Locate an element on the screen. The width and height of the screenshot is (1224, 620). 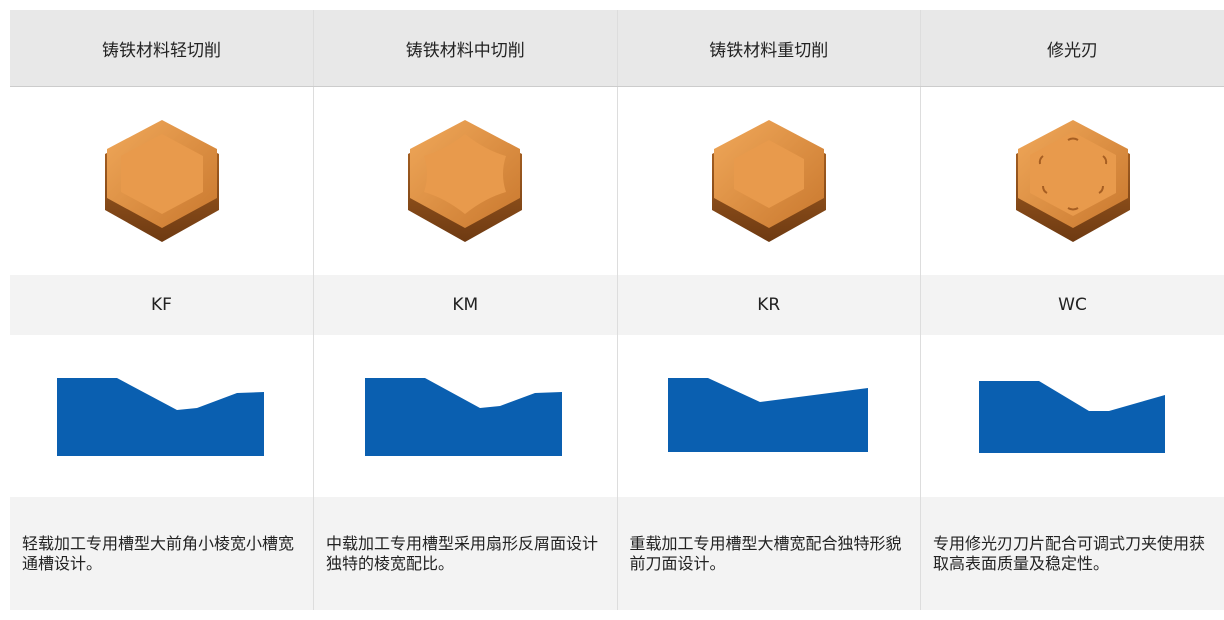
header-cell: 铸铁材料轻切削 is located at coordinates (162, 48).